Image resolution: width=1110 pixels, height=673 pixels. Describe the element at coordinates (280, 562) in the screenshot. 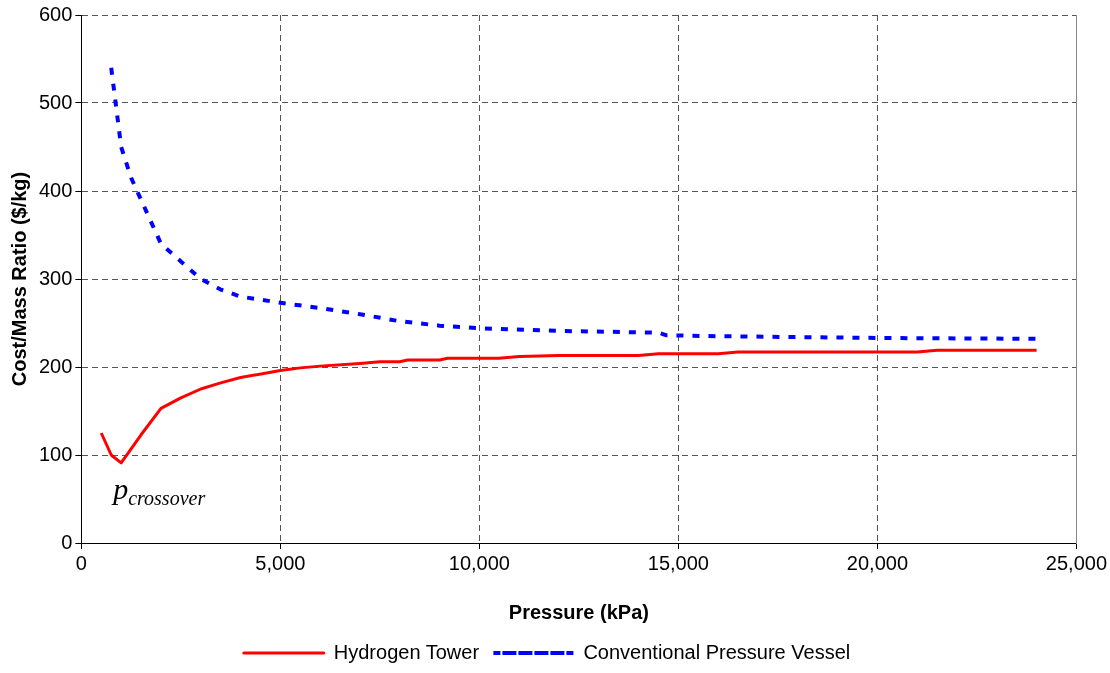

I see `x-tick-label: 5,000` at that location.